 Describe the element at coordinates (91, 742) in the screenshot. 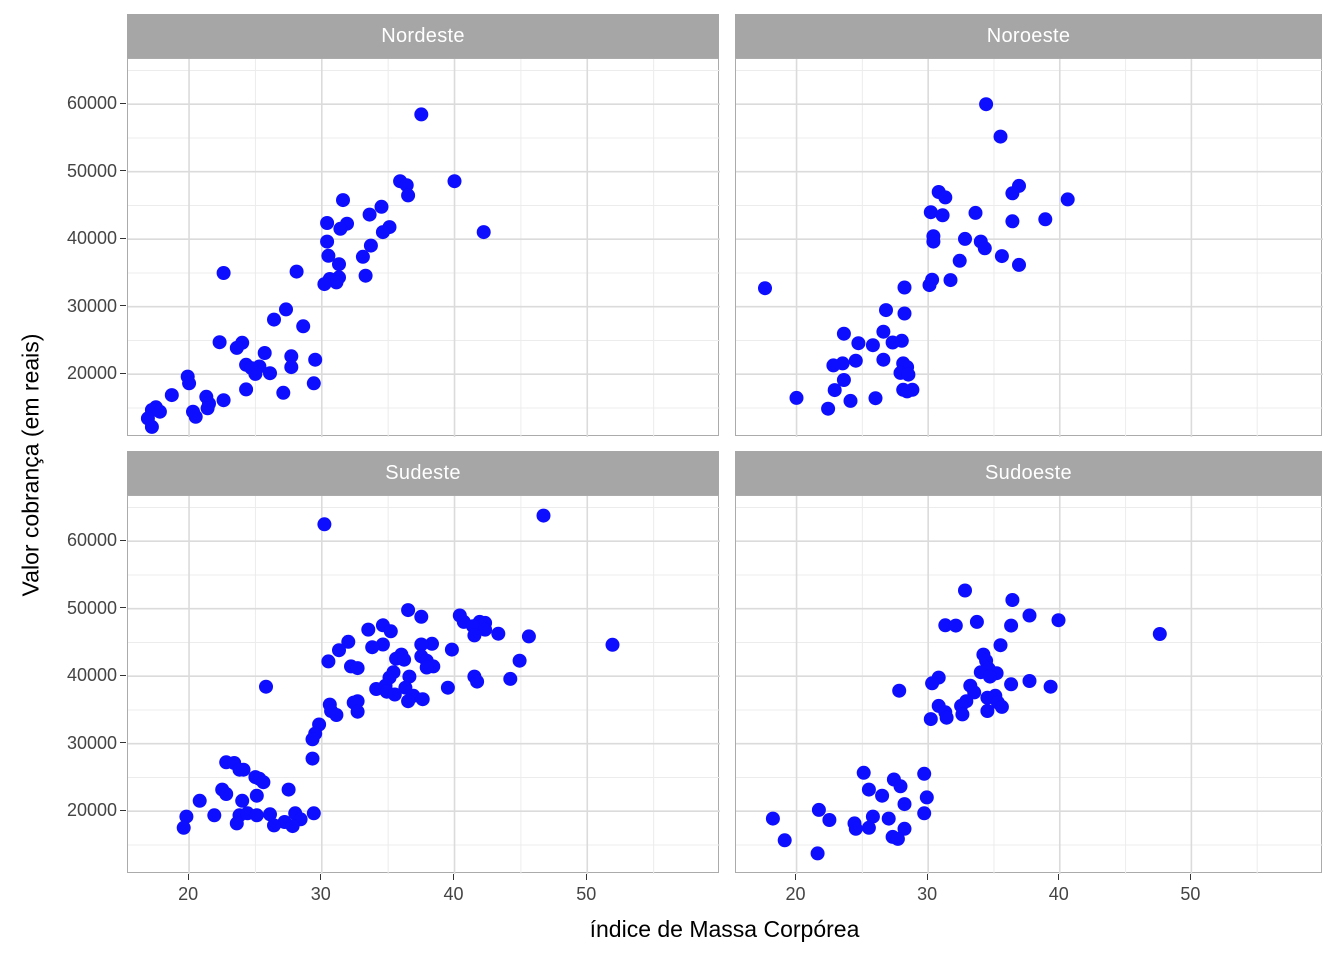

I see `y-tick-label: 30000` at that location.